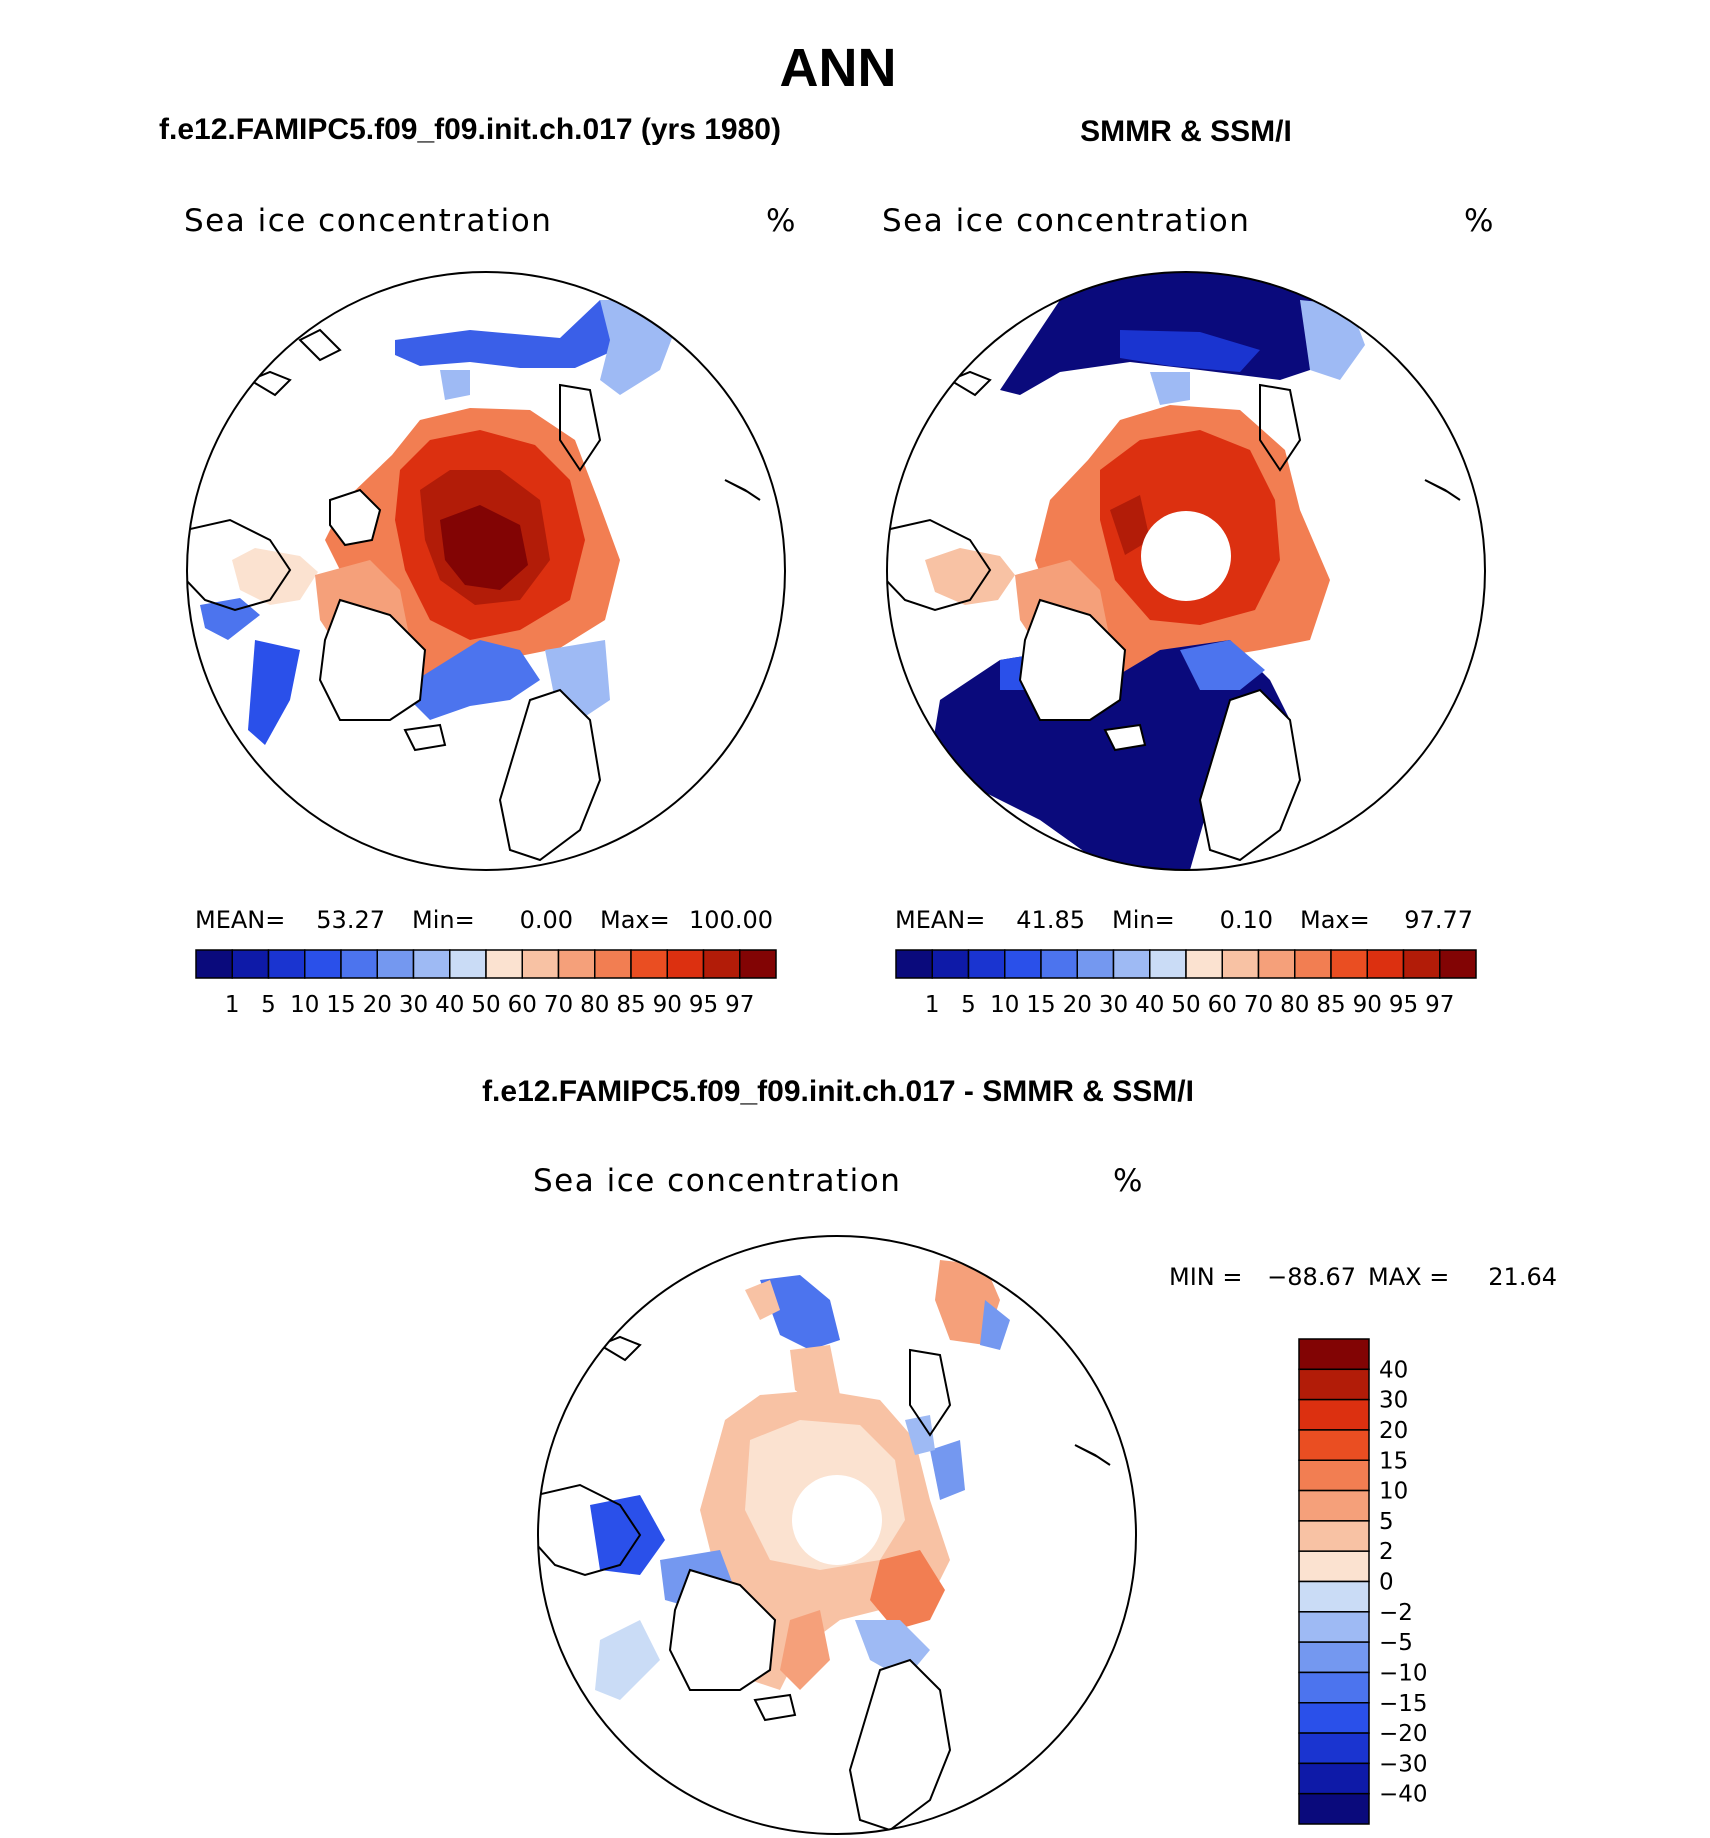  Describe the element at coordinates (1408, 1277) in the screenshot. I see `diff-max-label: MAX =` at that location.